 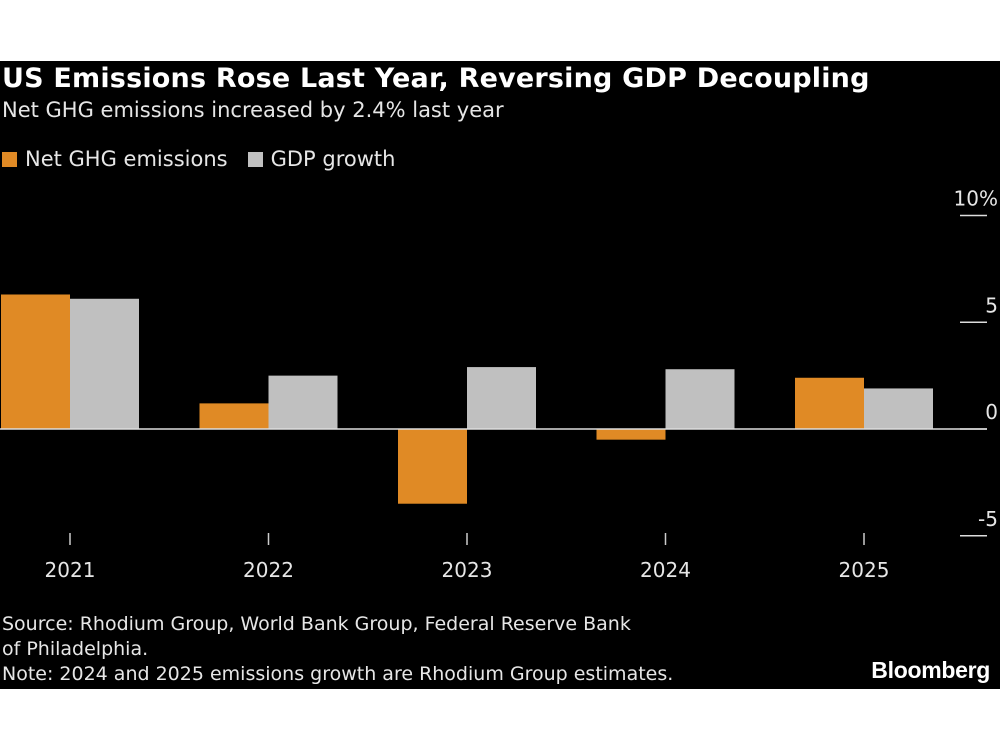 I want to click on bar-gdp-2024, so click(x=700, y=399).